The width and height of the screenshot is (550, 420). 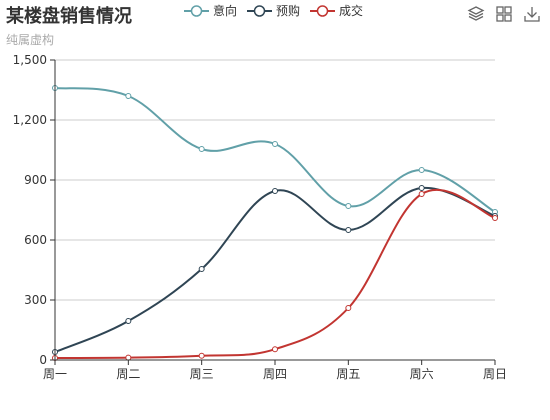 I want to click on x-tick-label: 周日, so click(x=495, y=374).